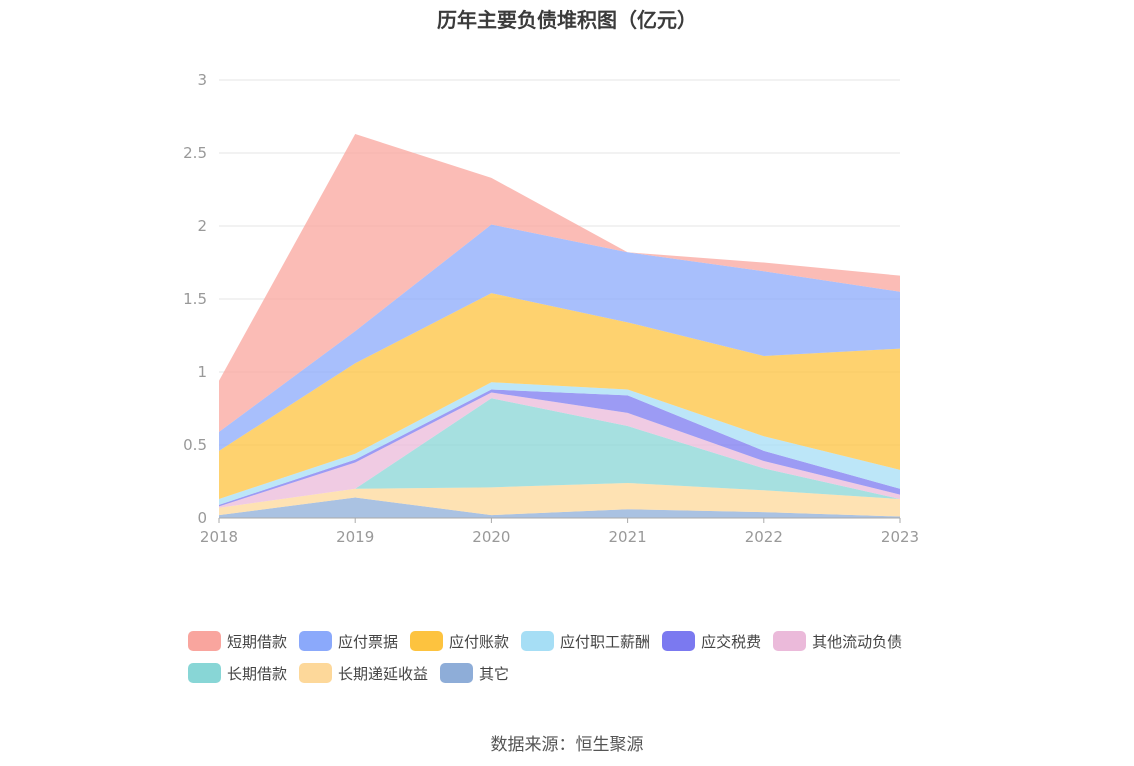 The width and height of the screenshot is (1134, 766). I want to click on legend-item: 其它, so click(474, 673).